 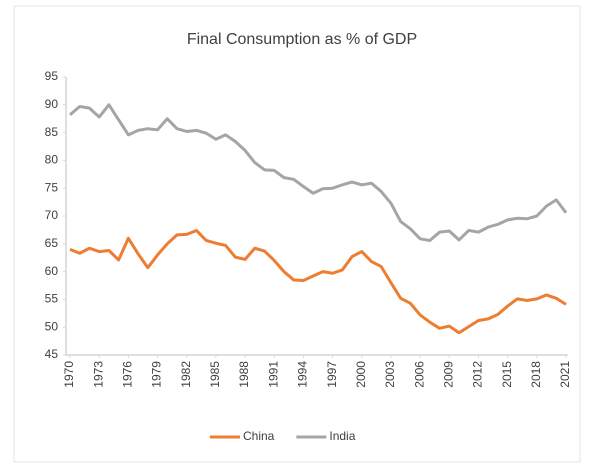 I want to click on chart-title: Final Consumption as % of GDP, so click(x=302, y=39).